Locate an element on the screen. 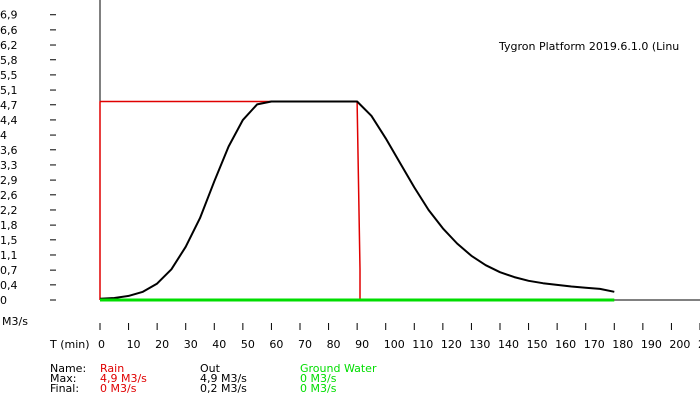 The image size is (700, 400). y-tick-label: 2,6 is located at coordinates (9, 195).